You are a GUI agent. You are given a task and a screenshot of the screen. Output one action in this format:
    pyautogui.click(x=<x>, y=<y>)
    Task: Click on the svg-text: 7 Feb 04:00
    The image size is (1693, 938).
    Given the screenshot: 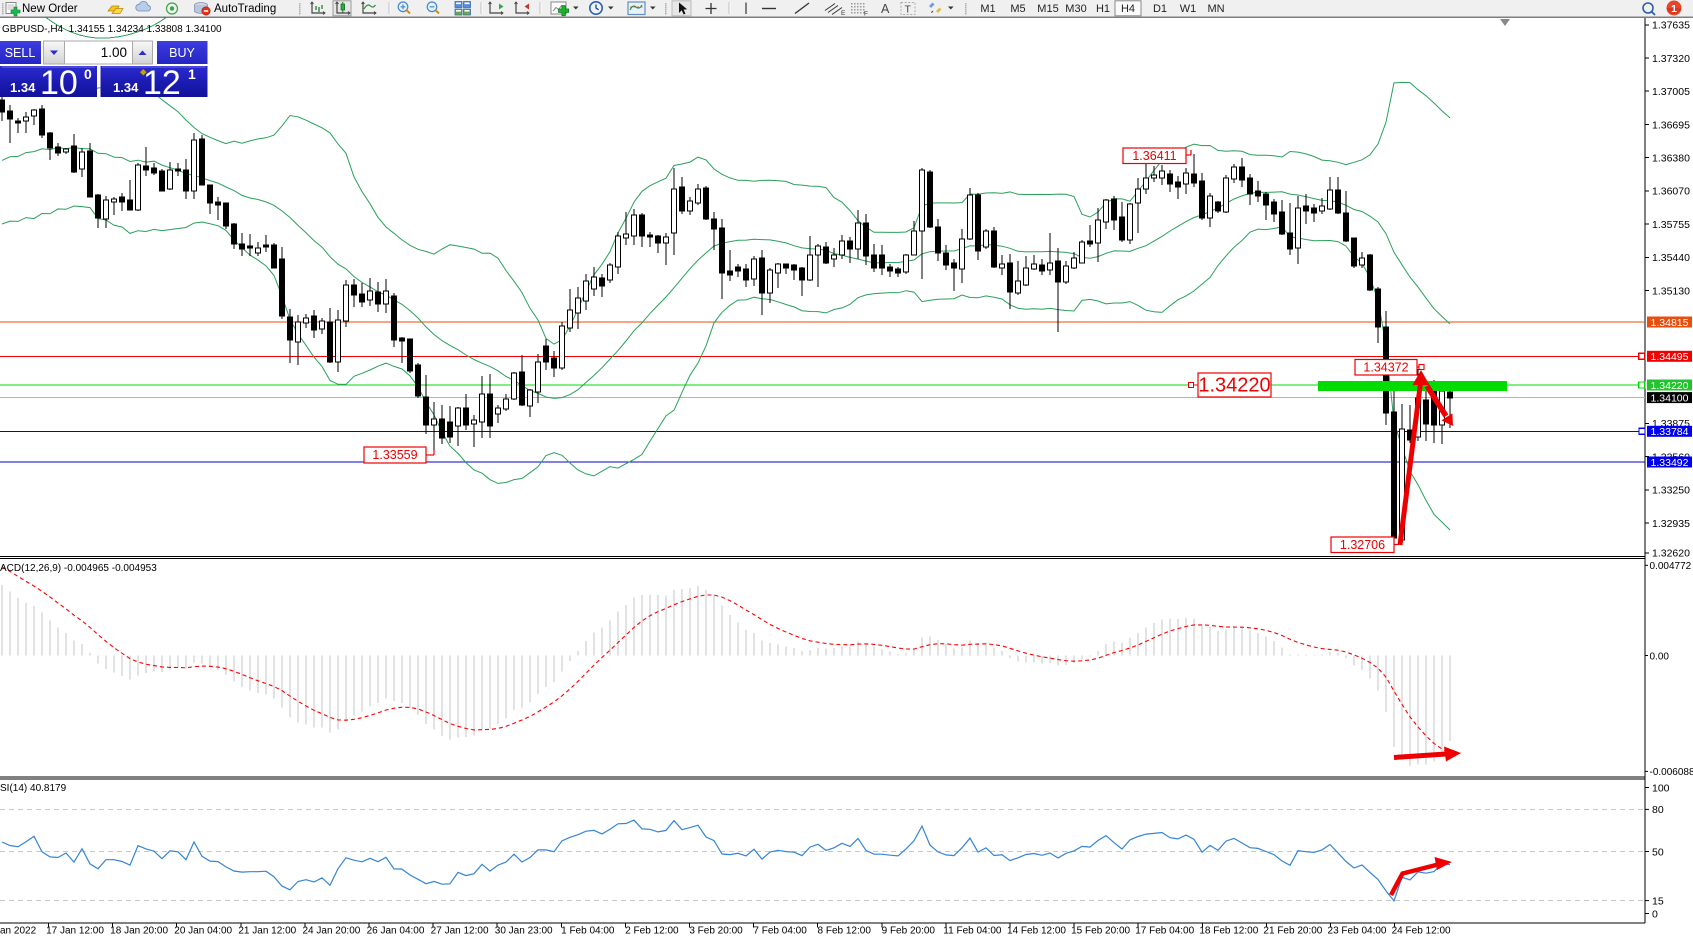 What is the action you would take?
    pyautogui.click(x=780, y=931)
    